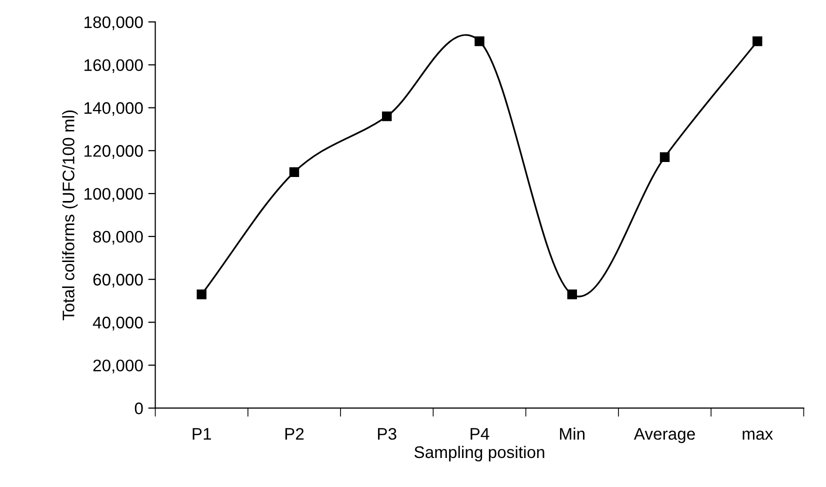 This screenshot has width=826, height=487. What do you see at coordinates (118, 281) in the screenshot?
I see `y-tick-label: 60,000` at bounding box center [118, 281].